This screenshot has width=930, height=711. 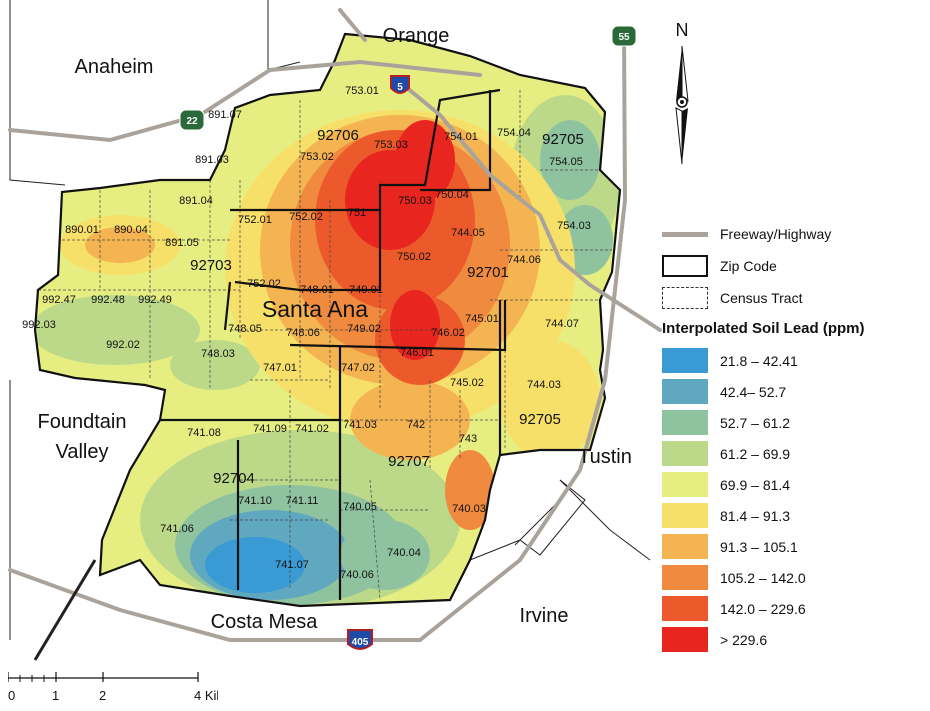 I want to click on legend-class-row: 105.2 – 142.0, so click(x=796, y=577).